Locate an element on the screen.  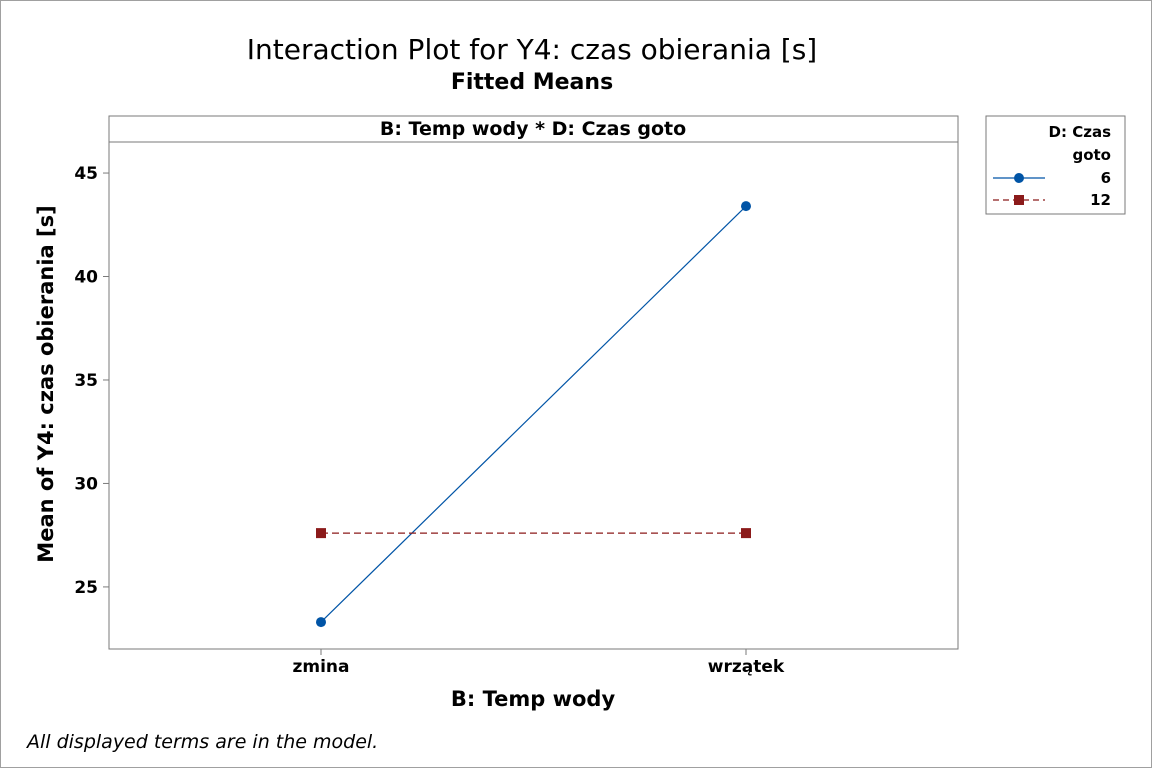
legend-12-label: 12 is located at coordinates (1100, 200).